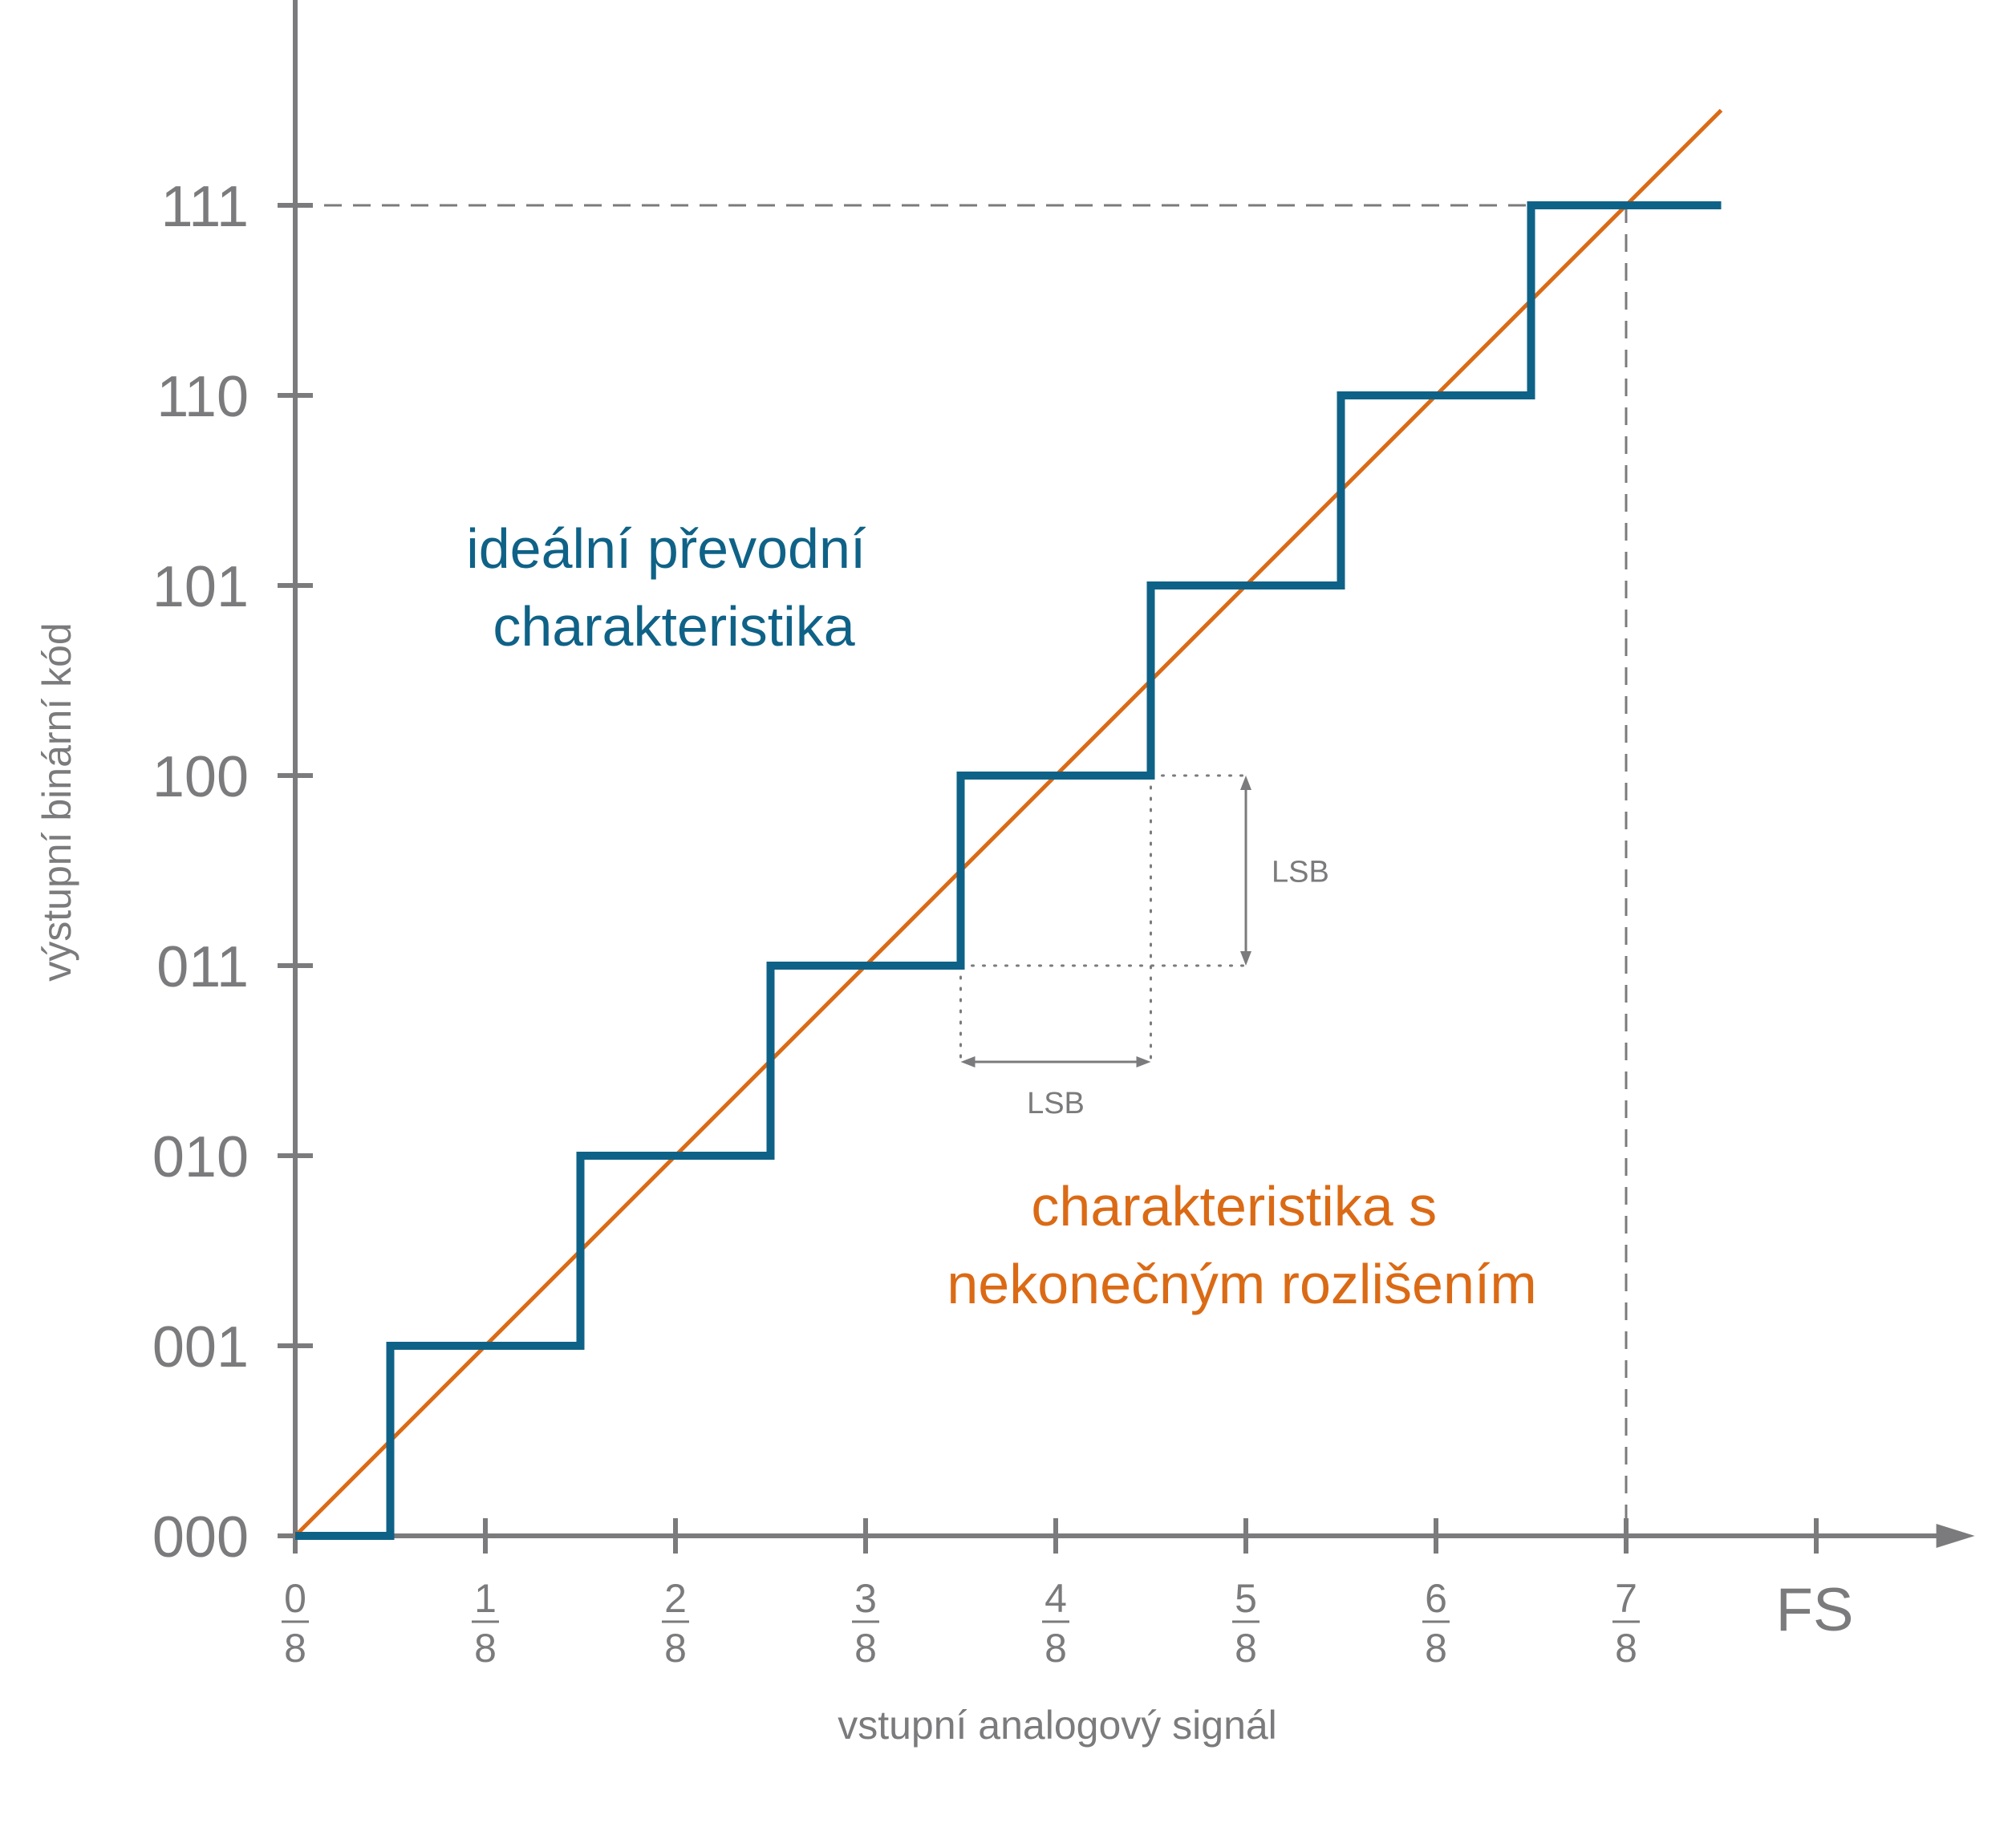 This screenshot has height=1827, width=2016. I want to click on y-tick-label: 101, so click(200, 587).